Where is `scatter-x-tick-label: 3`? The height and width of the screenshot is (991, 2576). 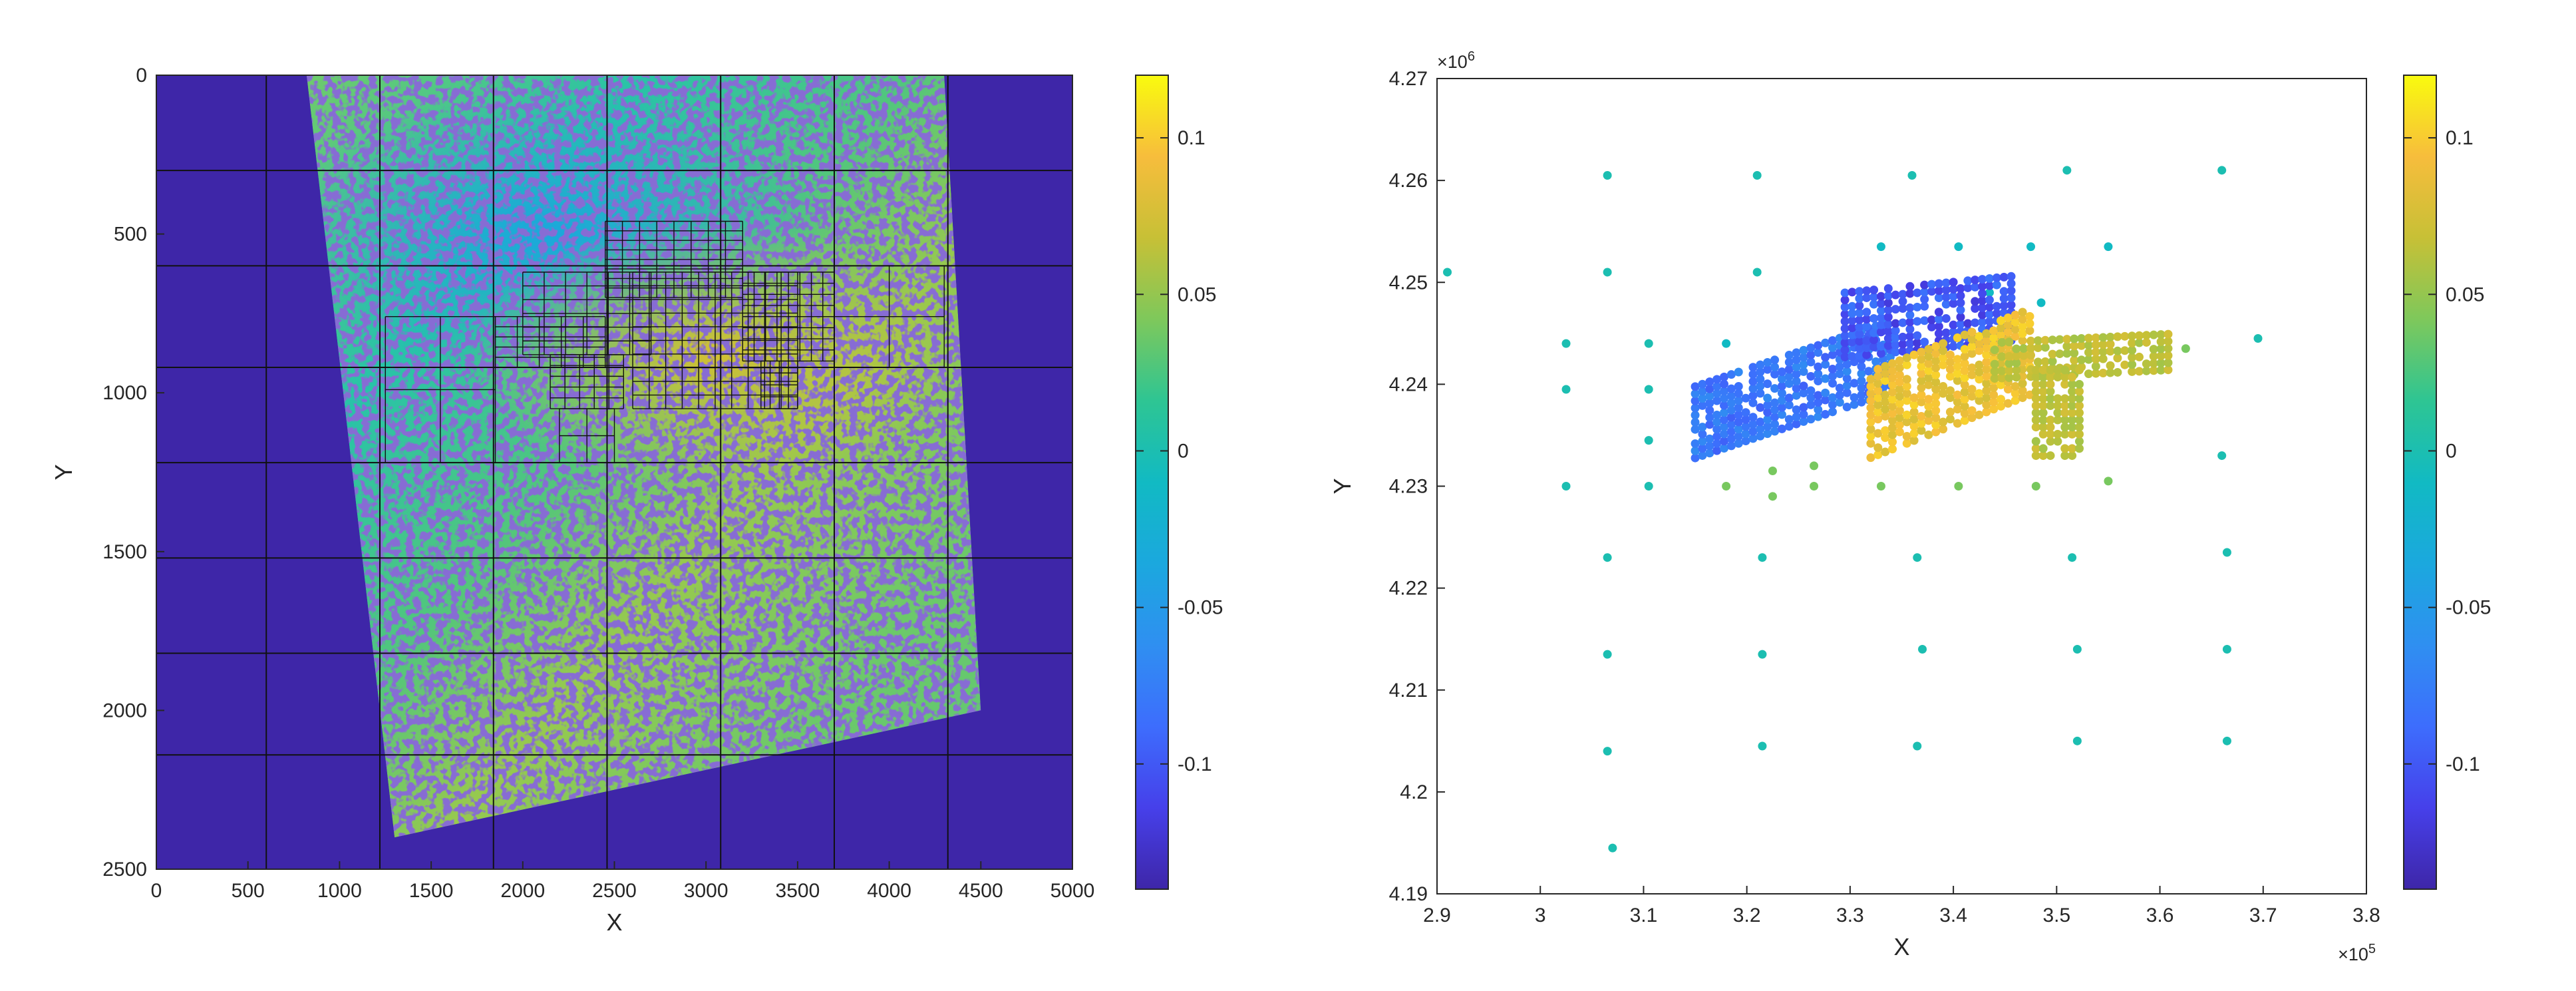
scatter-x-tick-label: 3 is located at coordinates (1540, 915).